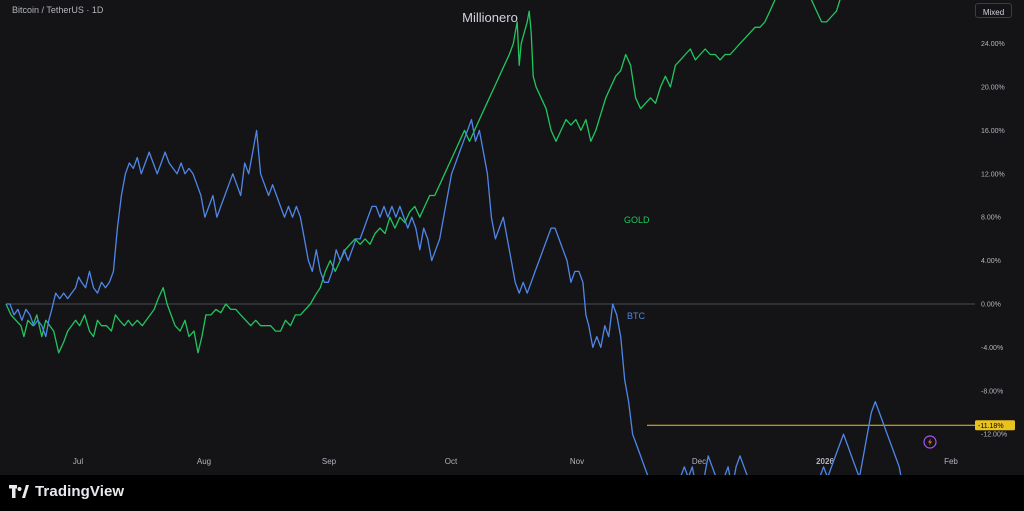 This screenshot has width=1024, height=511. I want to click on tradingview-logo-icon, so click(19, 491).